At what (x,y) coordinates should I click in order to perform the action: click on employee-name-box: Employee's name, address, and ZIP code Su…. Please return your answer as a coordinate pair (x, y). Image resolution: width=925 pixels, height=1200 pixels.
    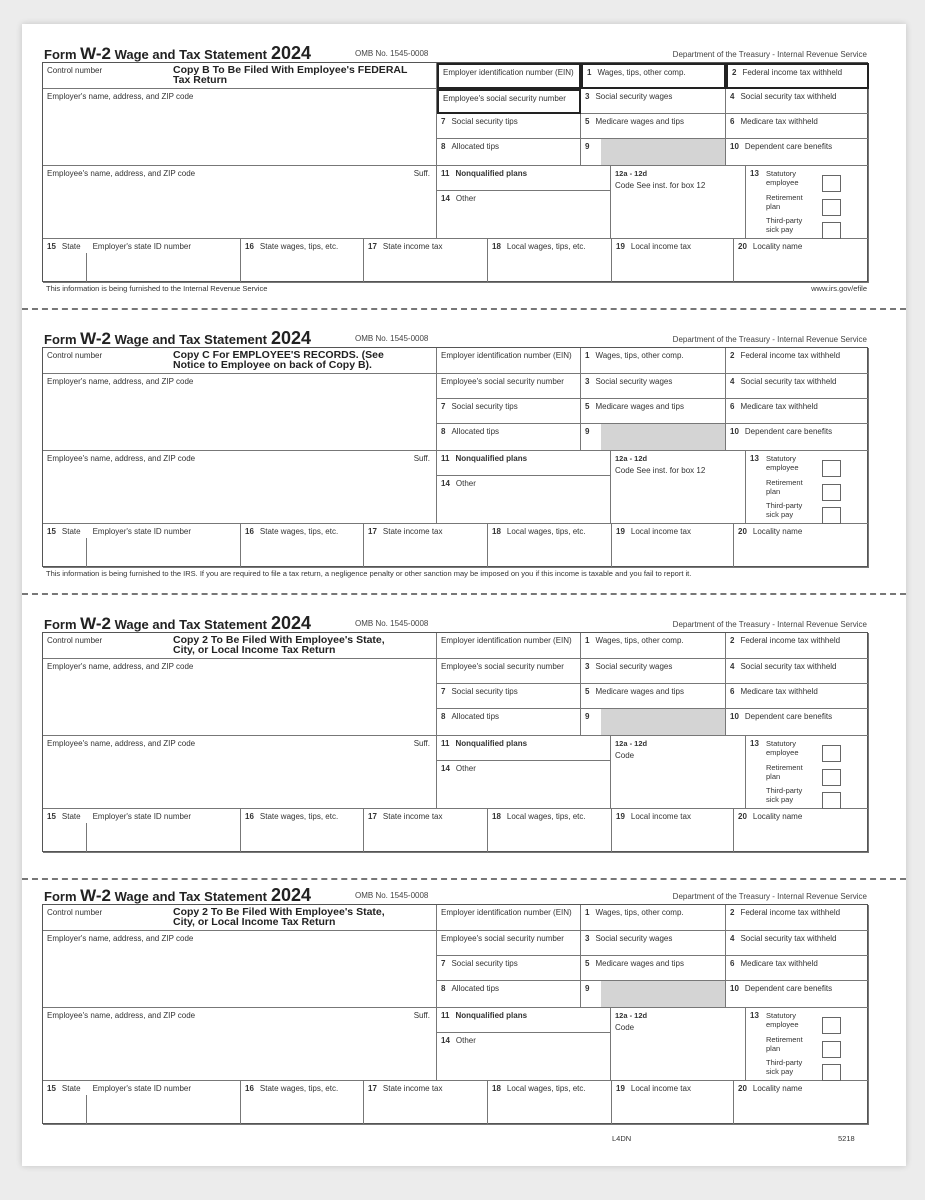
    Looking at the image, I should click on (240, 487).